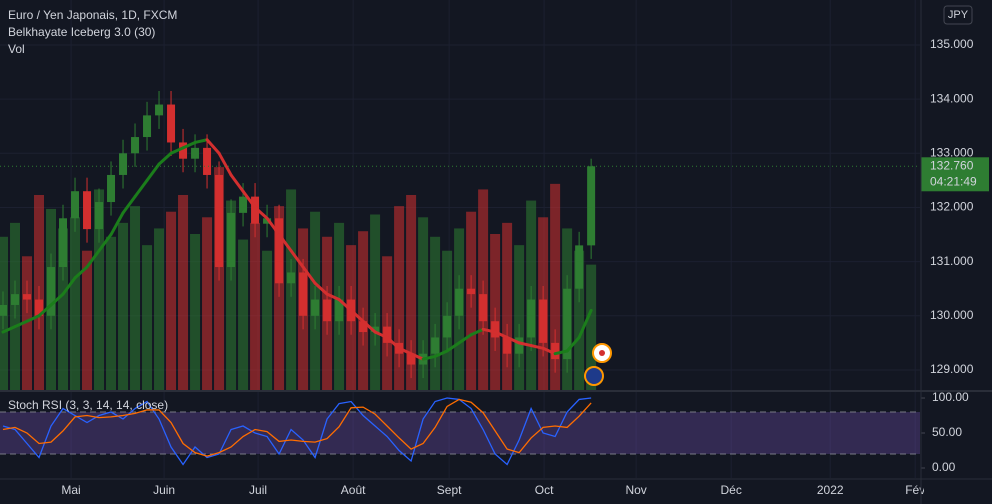 The width and height of the screenshot is (992, 504). I want to click on y-tick-label: 100.00, so click(950, 397).